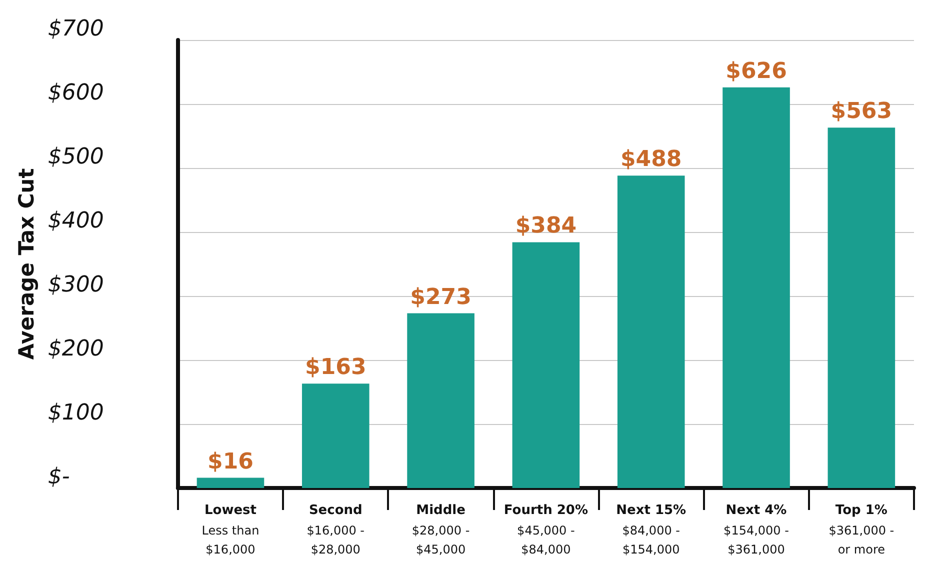 Image resolution: width=930 pixels, height=574 pixels. I want to click on x-tick-label: Middle $28,000 - $45,000, so click(441, 529).